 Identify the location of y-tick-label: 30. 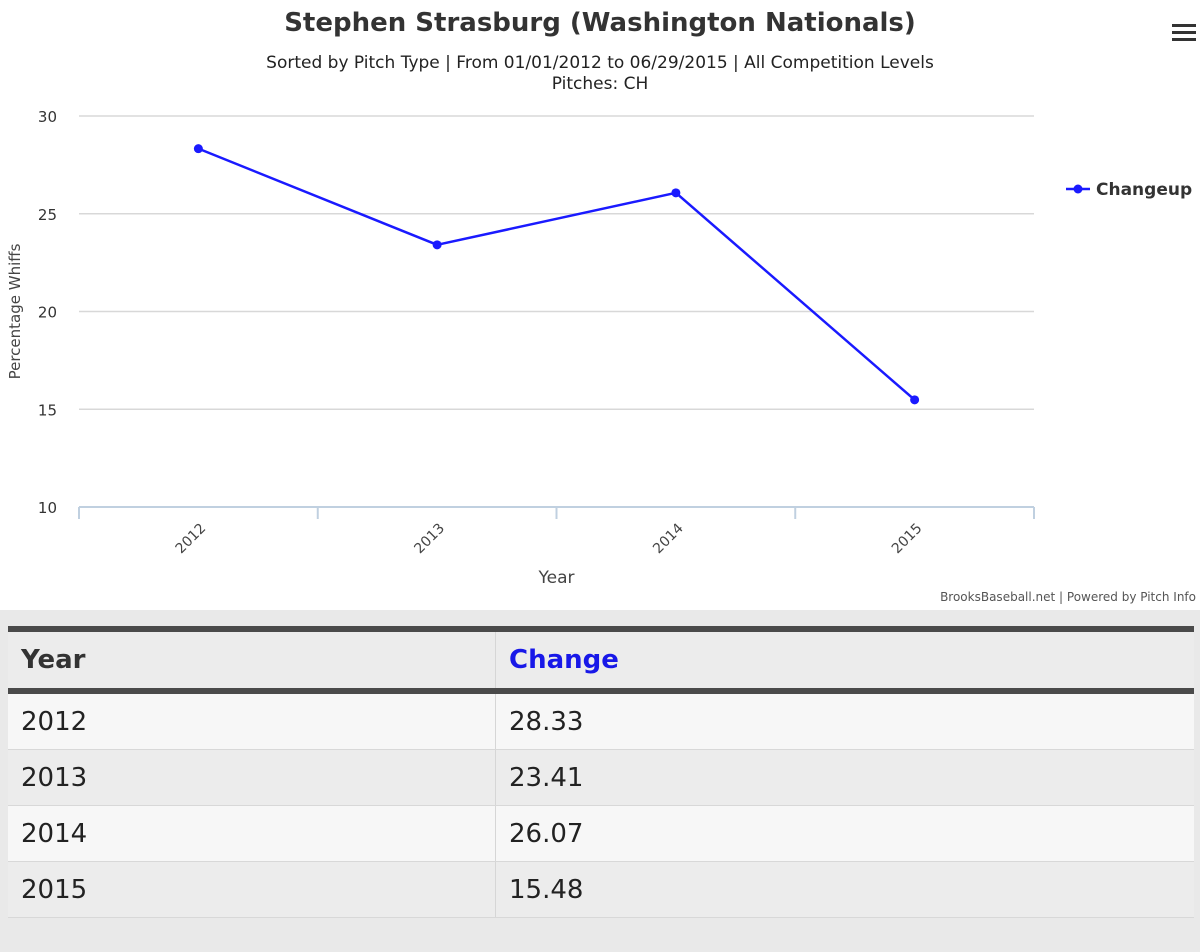
(47, 117).